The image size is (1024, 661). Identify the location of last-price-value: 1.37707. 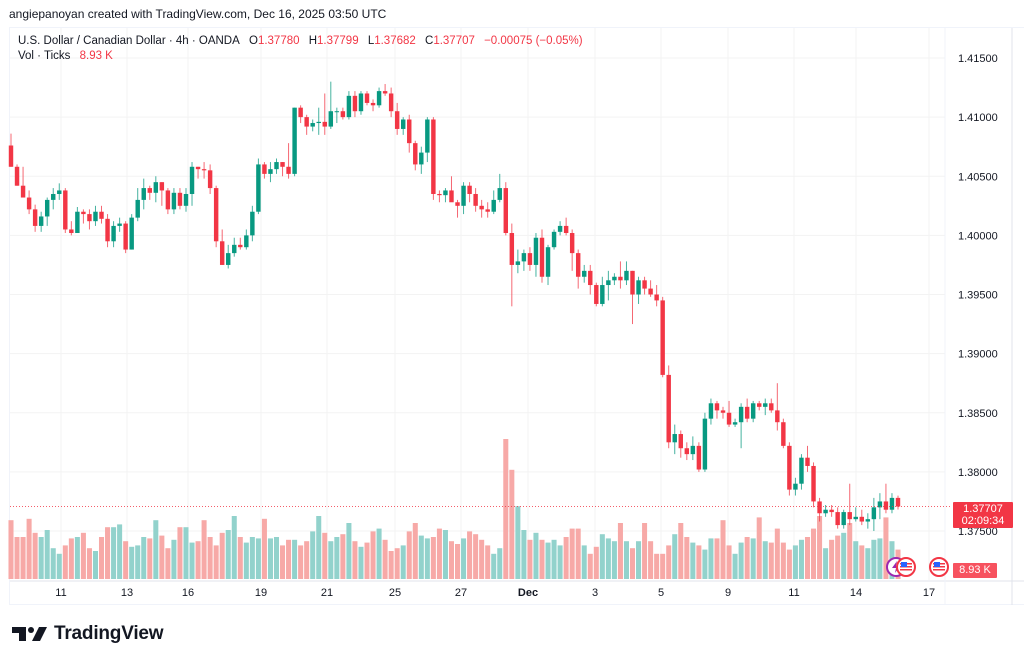
(983, 509).